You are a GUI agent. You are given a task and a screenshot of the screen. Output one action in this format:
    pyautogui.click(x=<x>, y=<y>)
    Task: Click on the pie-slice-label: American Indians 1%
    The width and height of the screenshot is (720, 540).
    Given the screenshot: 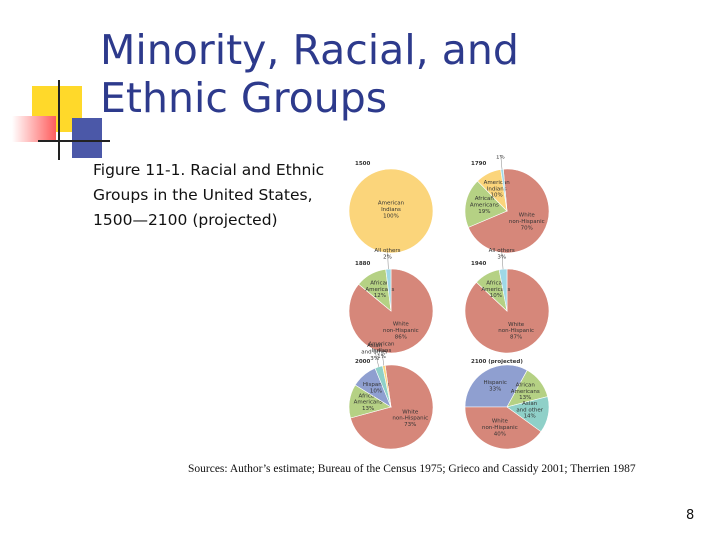 What is the action you would take?
    pyautogui.click(x=381, y=350)
    